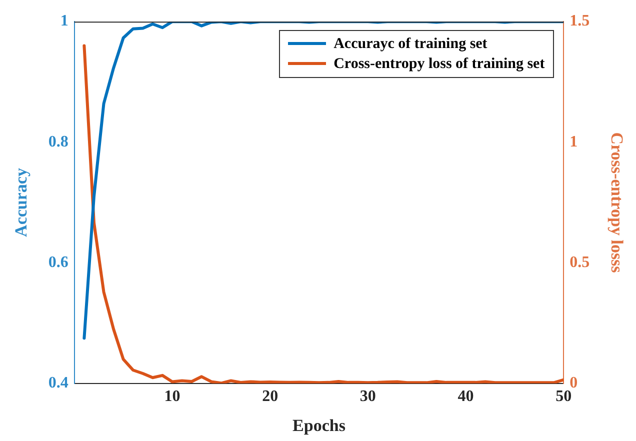  What do you see at coordinates (21, 202) in the screenshot?
I see `y-axis-title: Accuracy` at bounding box center [21, 202].